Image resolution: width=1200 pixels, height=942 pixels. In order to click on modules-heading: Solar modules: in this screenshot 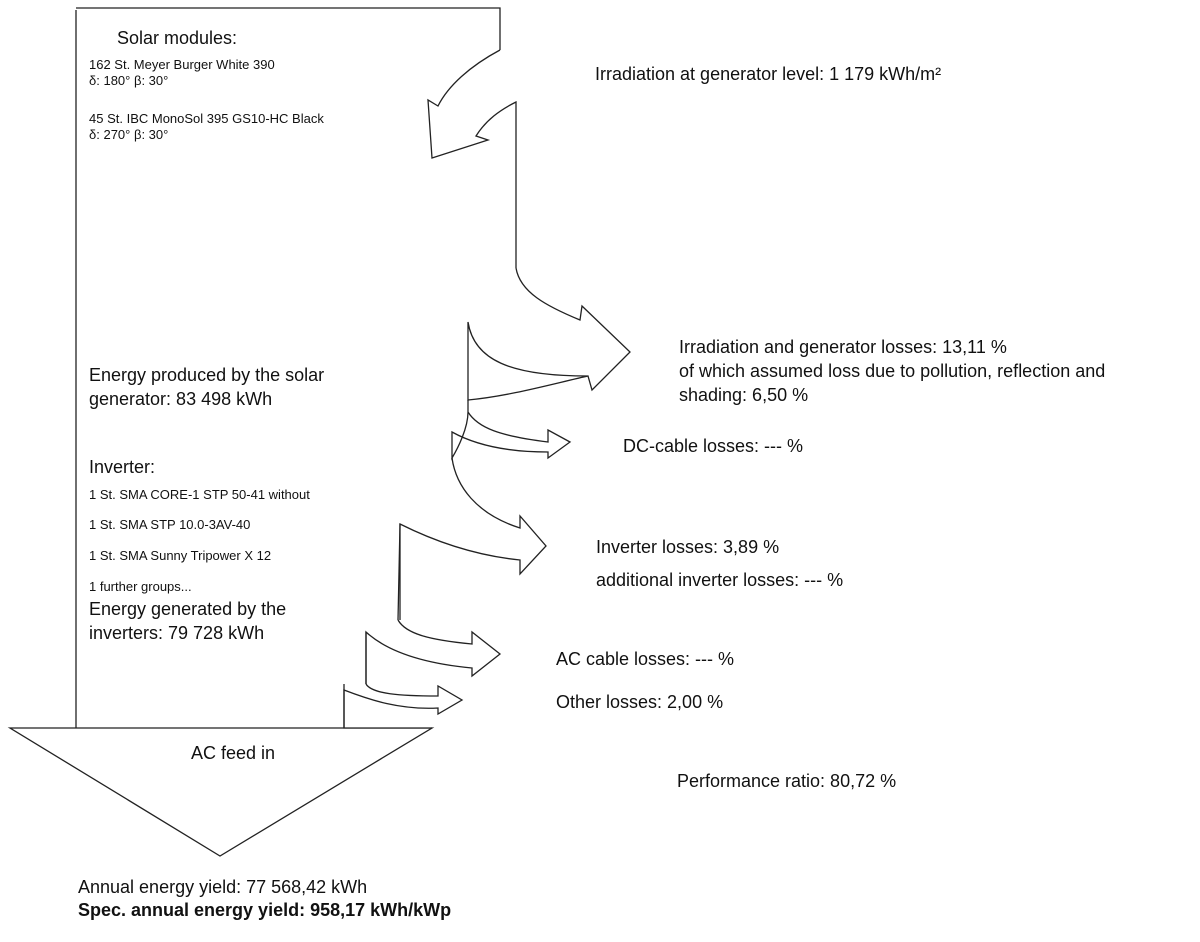, I will do `click(177, 39)`.